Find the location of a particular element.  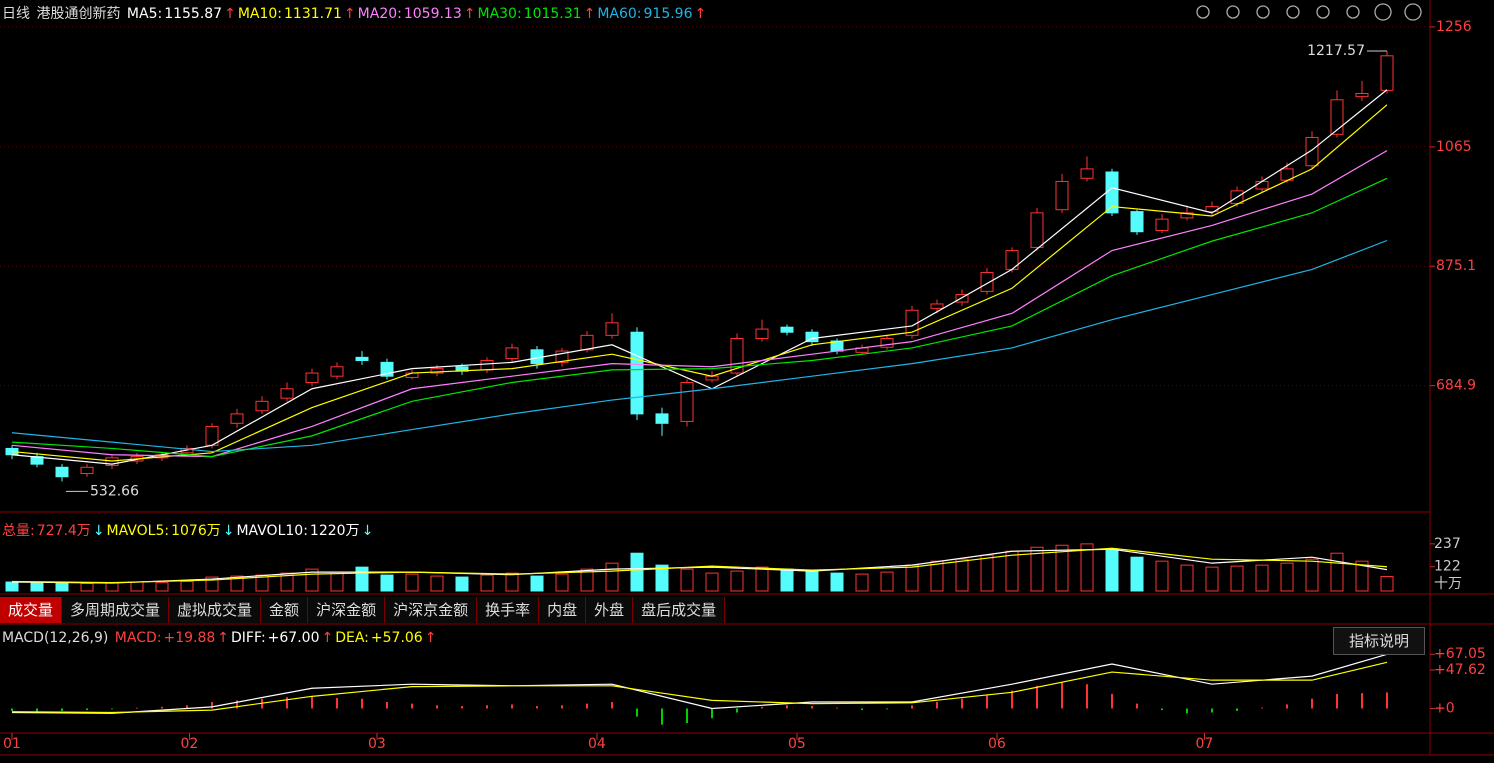

ma-legend-name: MA60: is located at coordinates (619, 14).